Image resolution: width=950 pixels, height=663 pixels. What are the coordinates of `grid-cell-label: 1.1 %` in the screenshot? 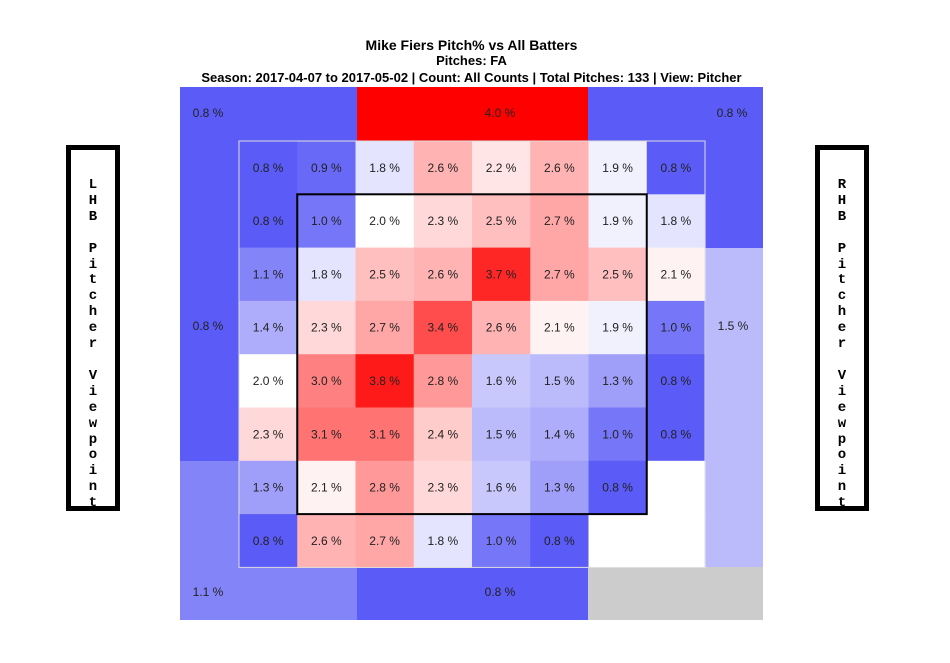 It's located at (268, 274).